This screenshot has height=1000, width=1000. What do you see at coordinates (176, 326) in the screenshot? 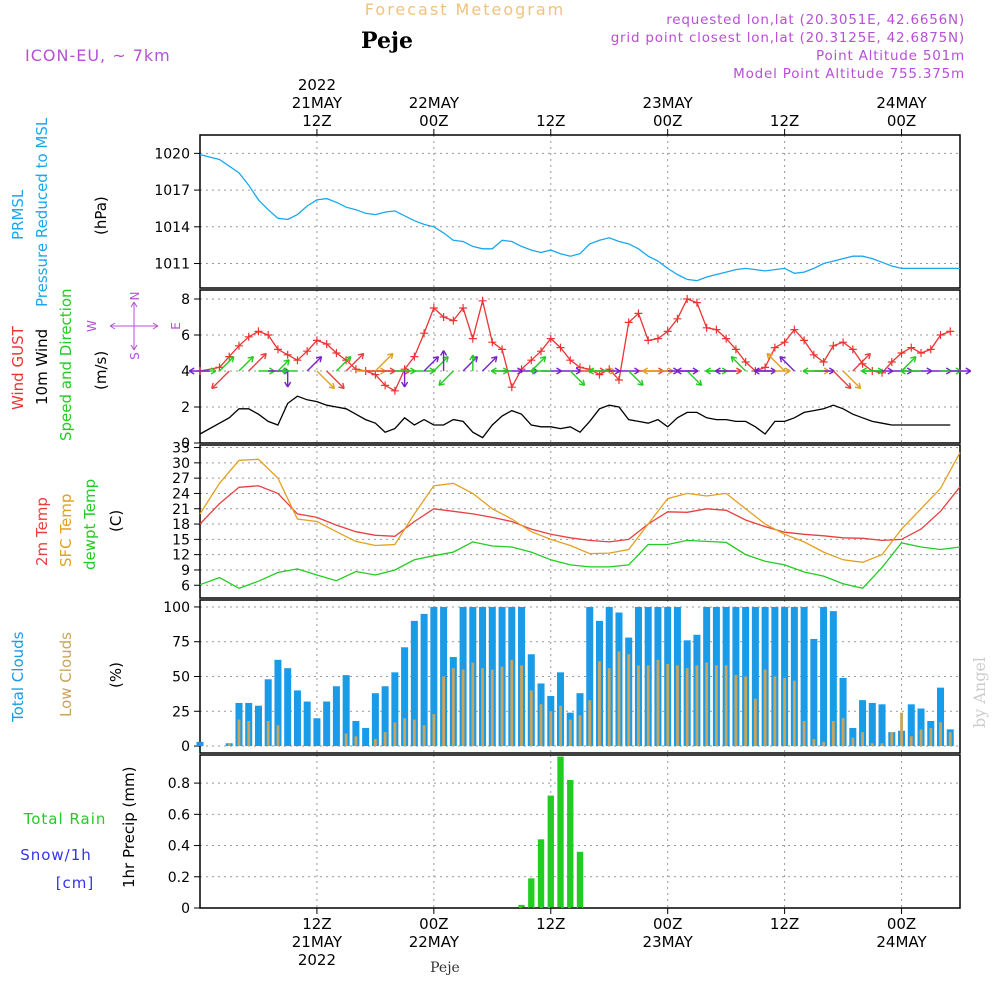
I see `compass-e: E` at bounding box center [176, 326].